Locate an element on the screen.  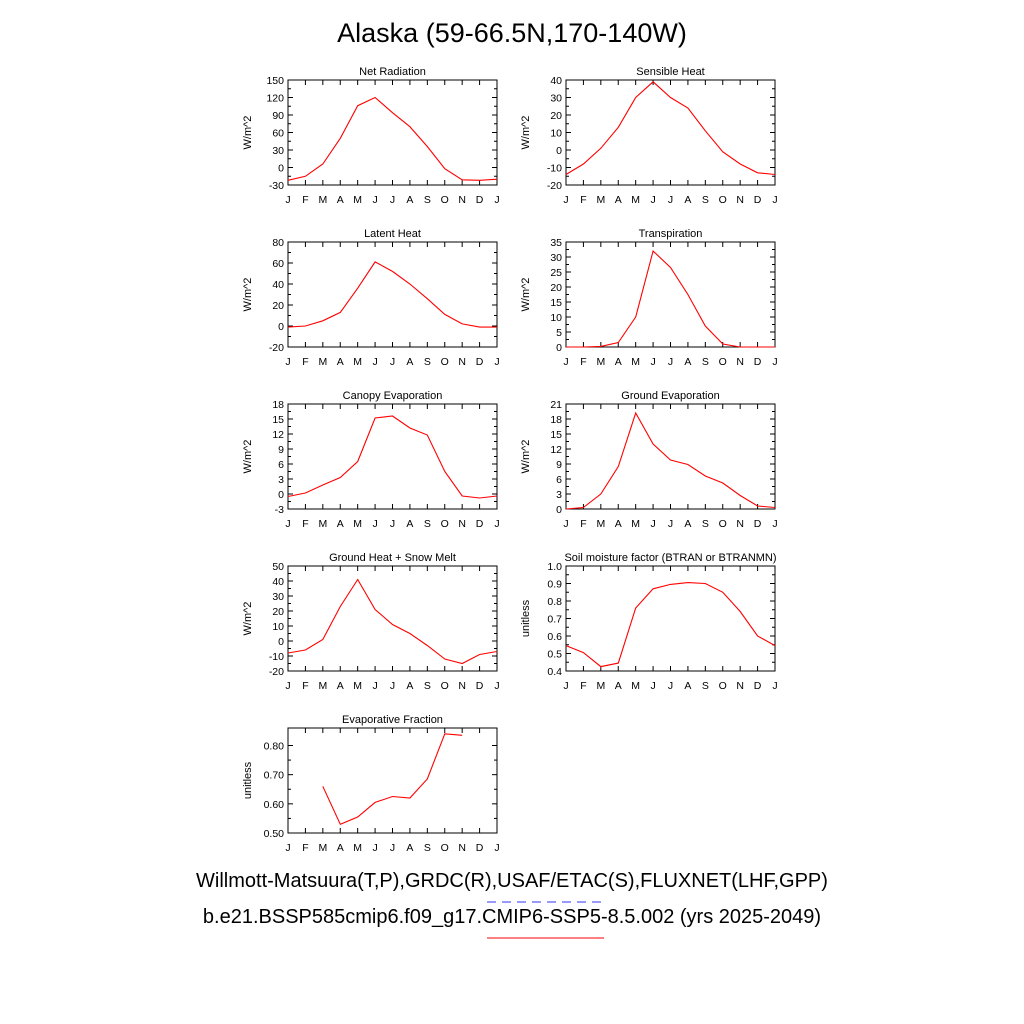
y-tick-label: 1.0 is located at coordinates (554, 567).